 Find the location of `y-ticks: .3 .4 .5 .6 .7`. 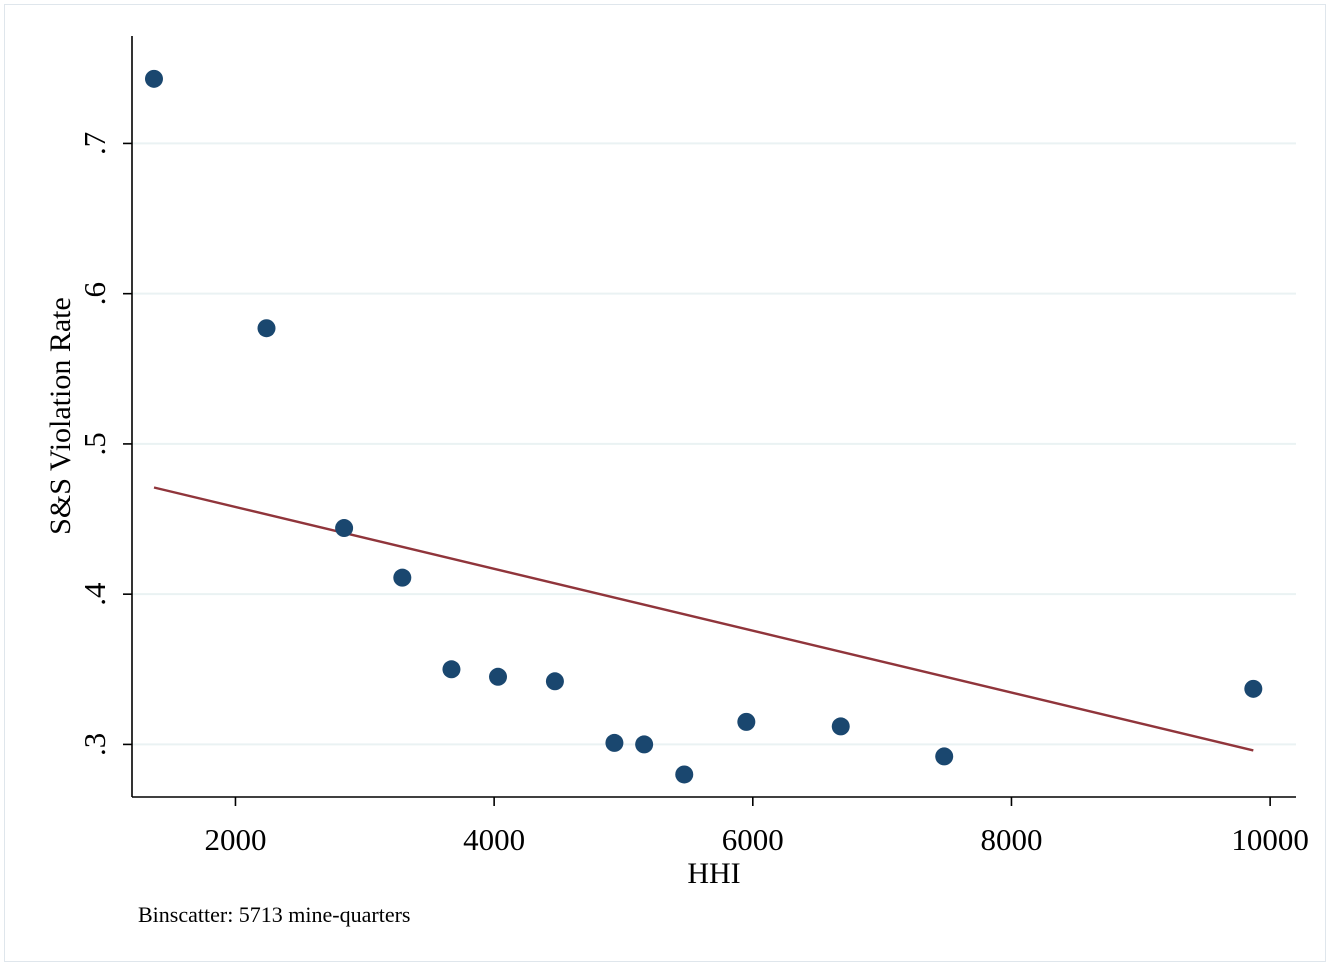

y-ticks: .3 .4 .5 .6 .7 is located at coordinates (104, 444).